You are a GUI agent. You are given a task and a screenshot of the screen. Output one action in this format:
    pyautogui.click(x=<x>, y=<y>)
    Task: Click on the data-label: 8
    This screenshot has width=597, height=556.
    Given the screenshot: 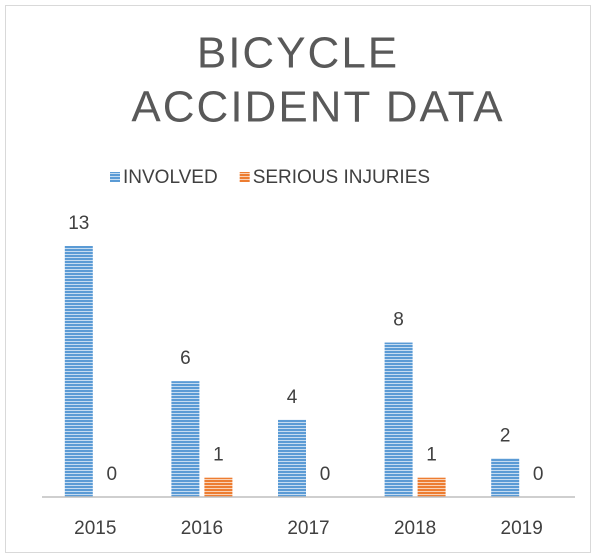 What is the action you would take?
    pyautogui.click(x=398, y=320)
    